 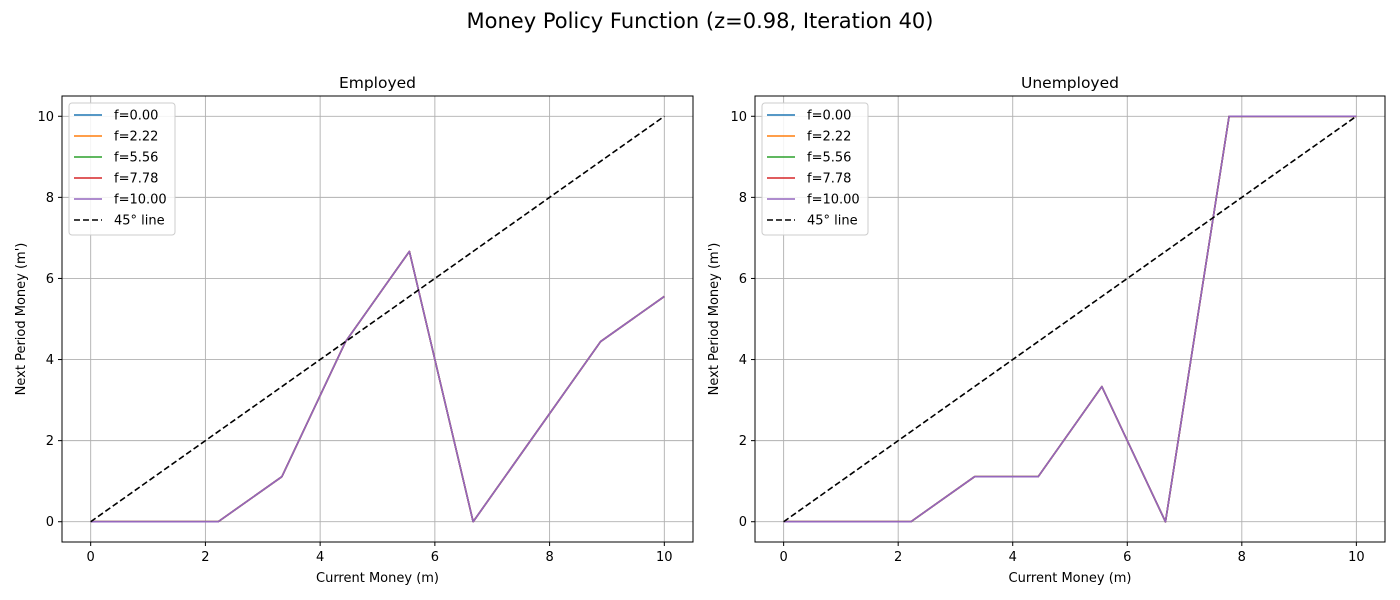 What do you see at coordinates (377, 83) in the screenshot?
I see `panel-title: Employed` at bounding box center [377, 83].